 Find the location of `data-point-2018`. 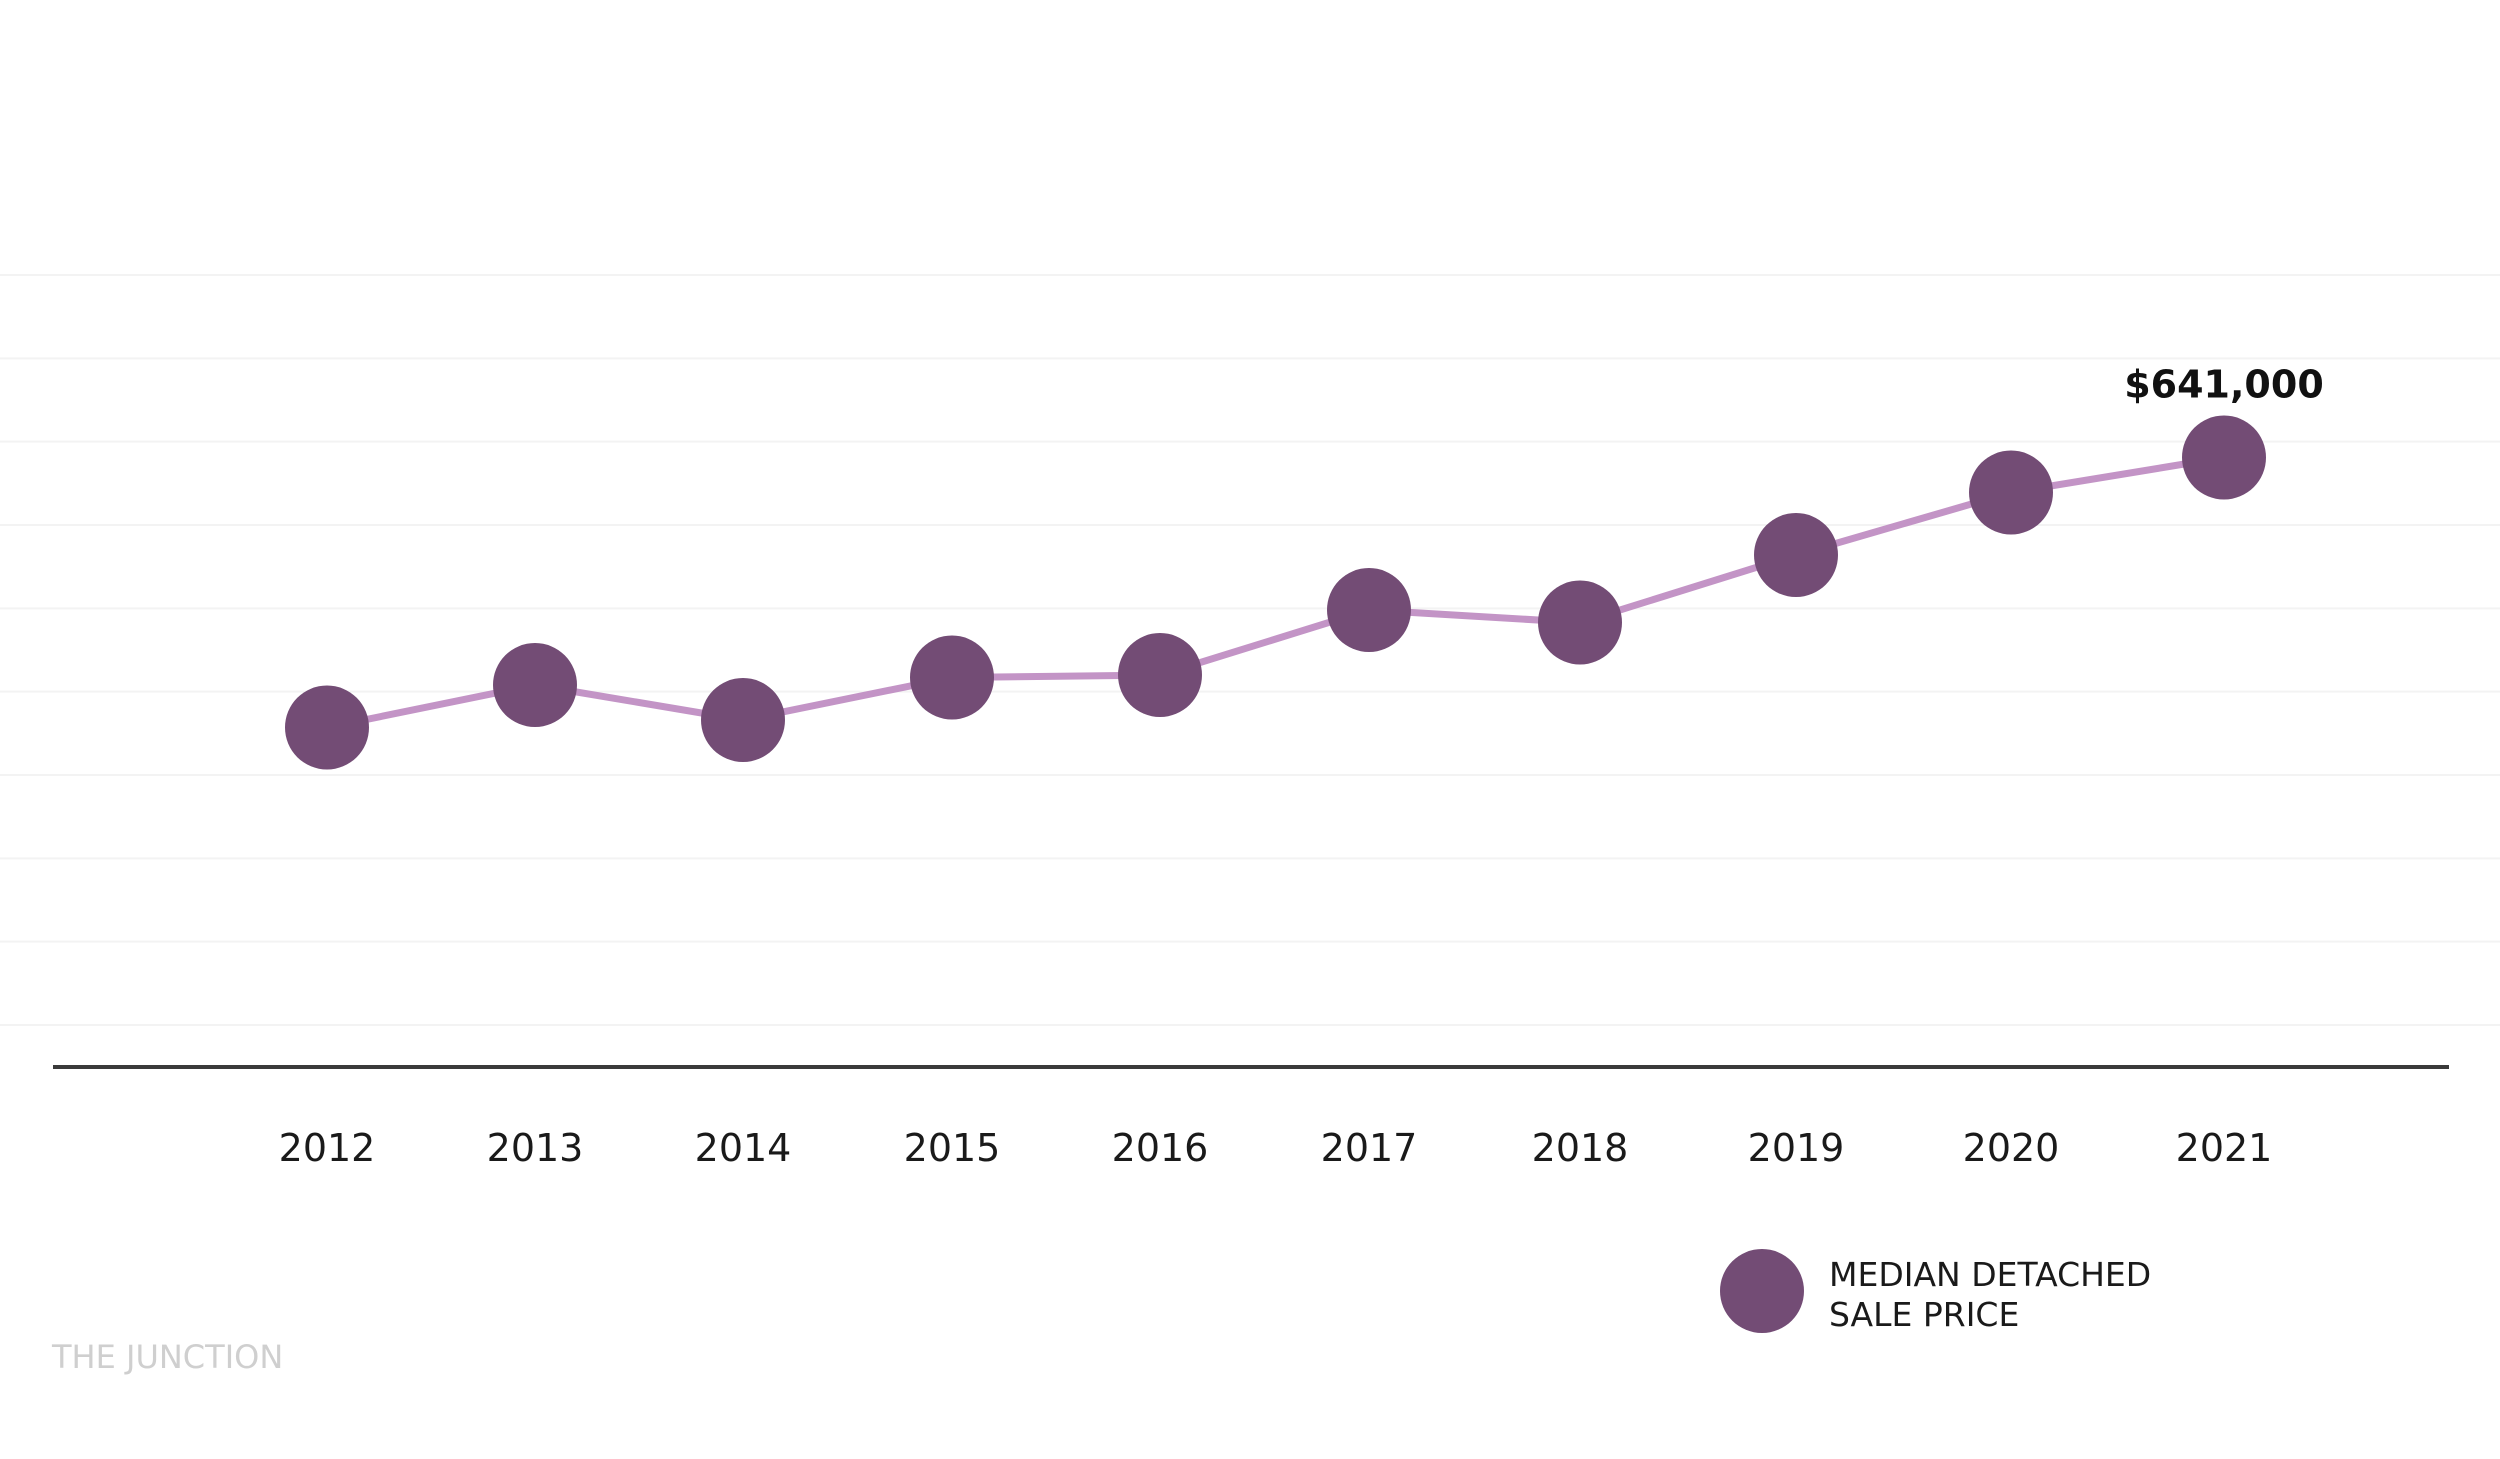

data-point-2018 is located at coordinates (1580, 622).